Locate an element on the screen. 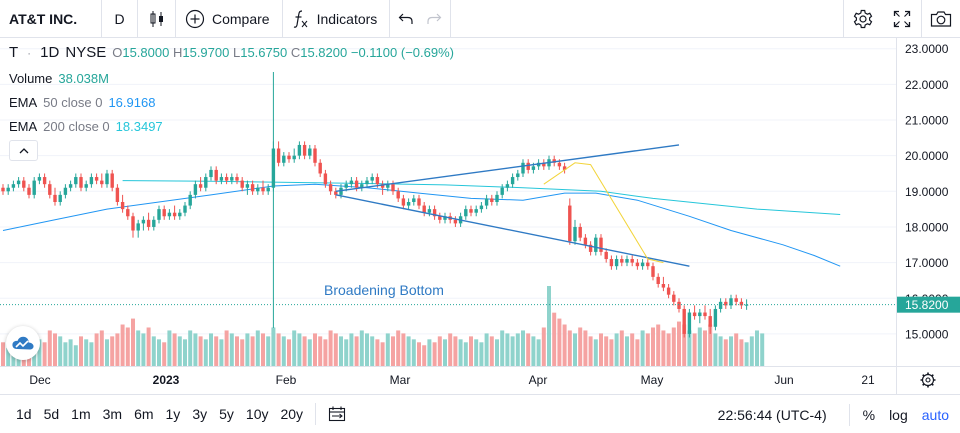 This screenshot has width=960, height=433. screenshot-button is located at coordinates (940, 19).